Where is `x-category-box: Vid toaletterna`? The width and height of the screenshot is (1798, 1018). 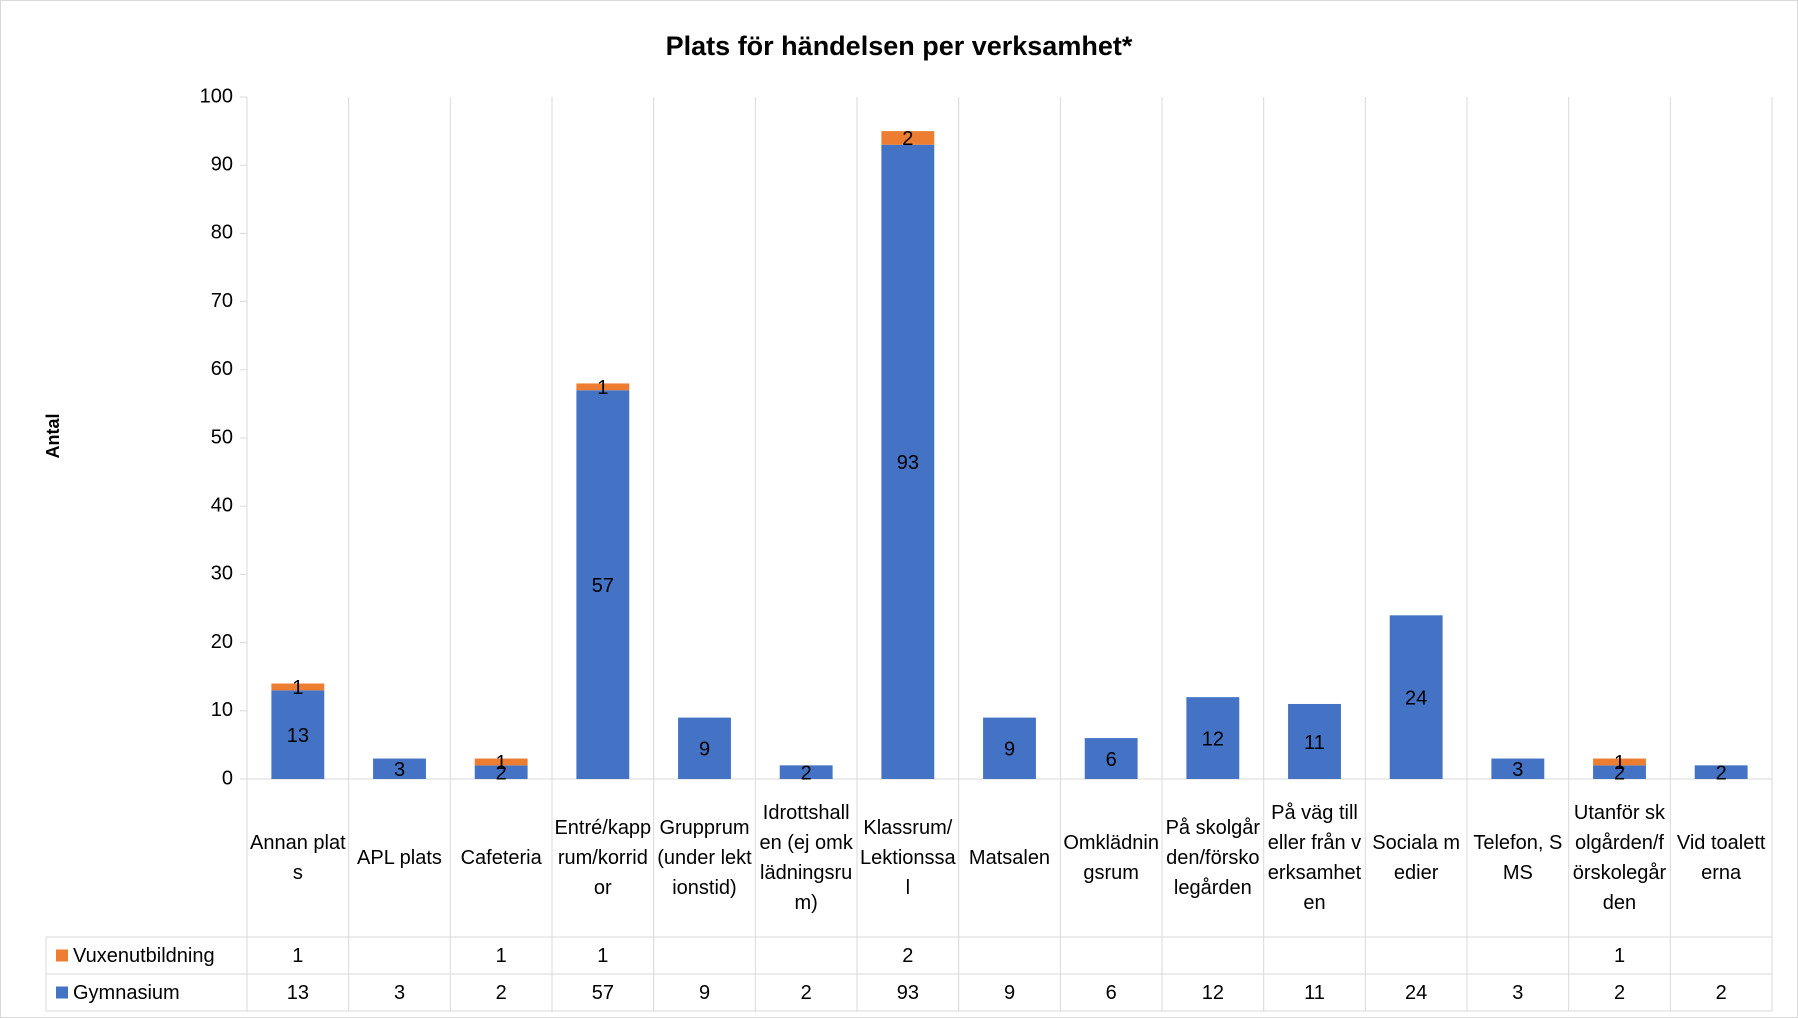 x-category-box: Vid toaletterna is located at coordinates (1721, 858).